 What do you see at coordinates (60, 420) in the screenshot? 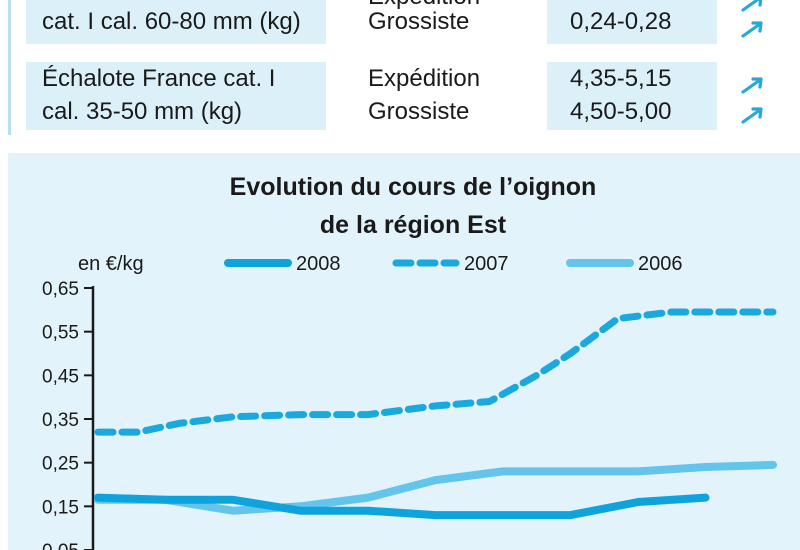
I see `y-tick-label: 0,35` at bounding box center [60, 420].